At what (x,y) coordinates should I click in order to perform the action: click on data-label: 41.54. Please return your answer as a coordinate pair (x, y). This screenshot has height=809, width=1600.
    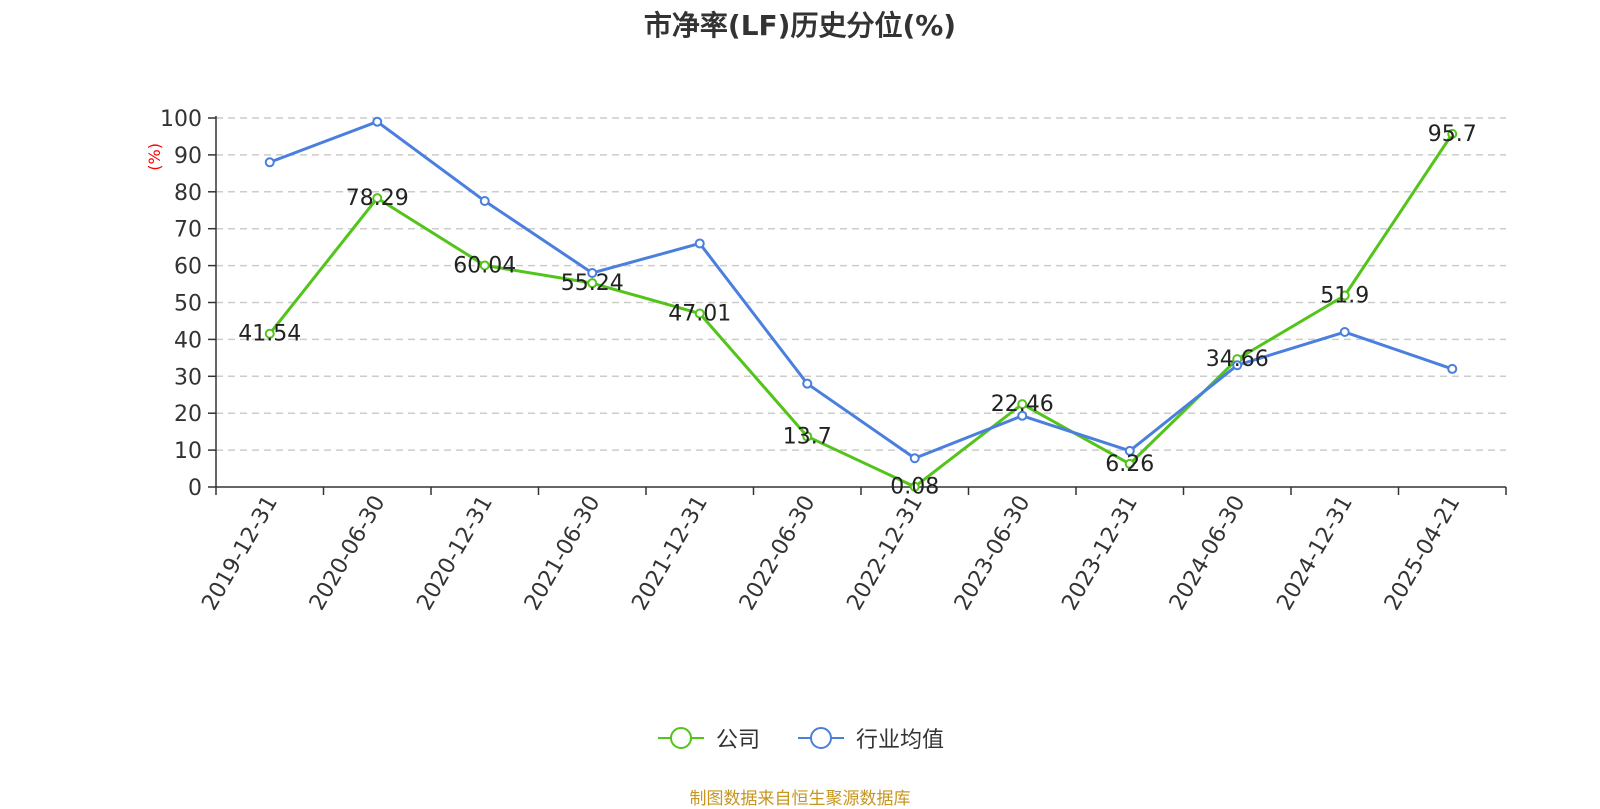
    Looking at the image, I should click on (269, 334).